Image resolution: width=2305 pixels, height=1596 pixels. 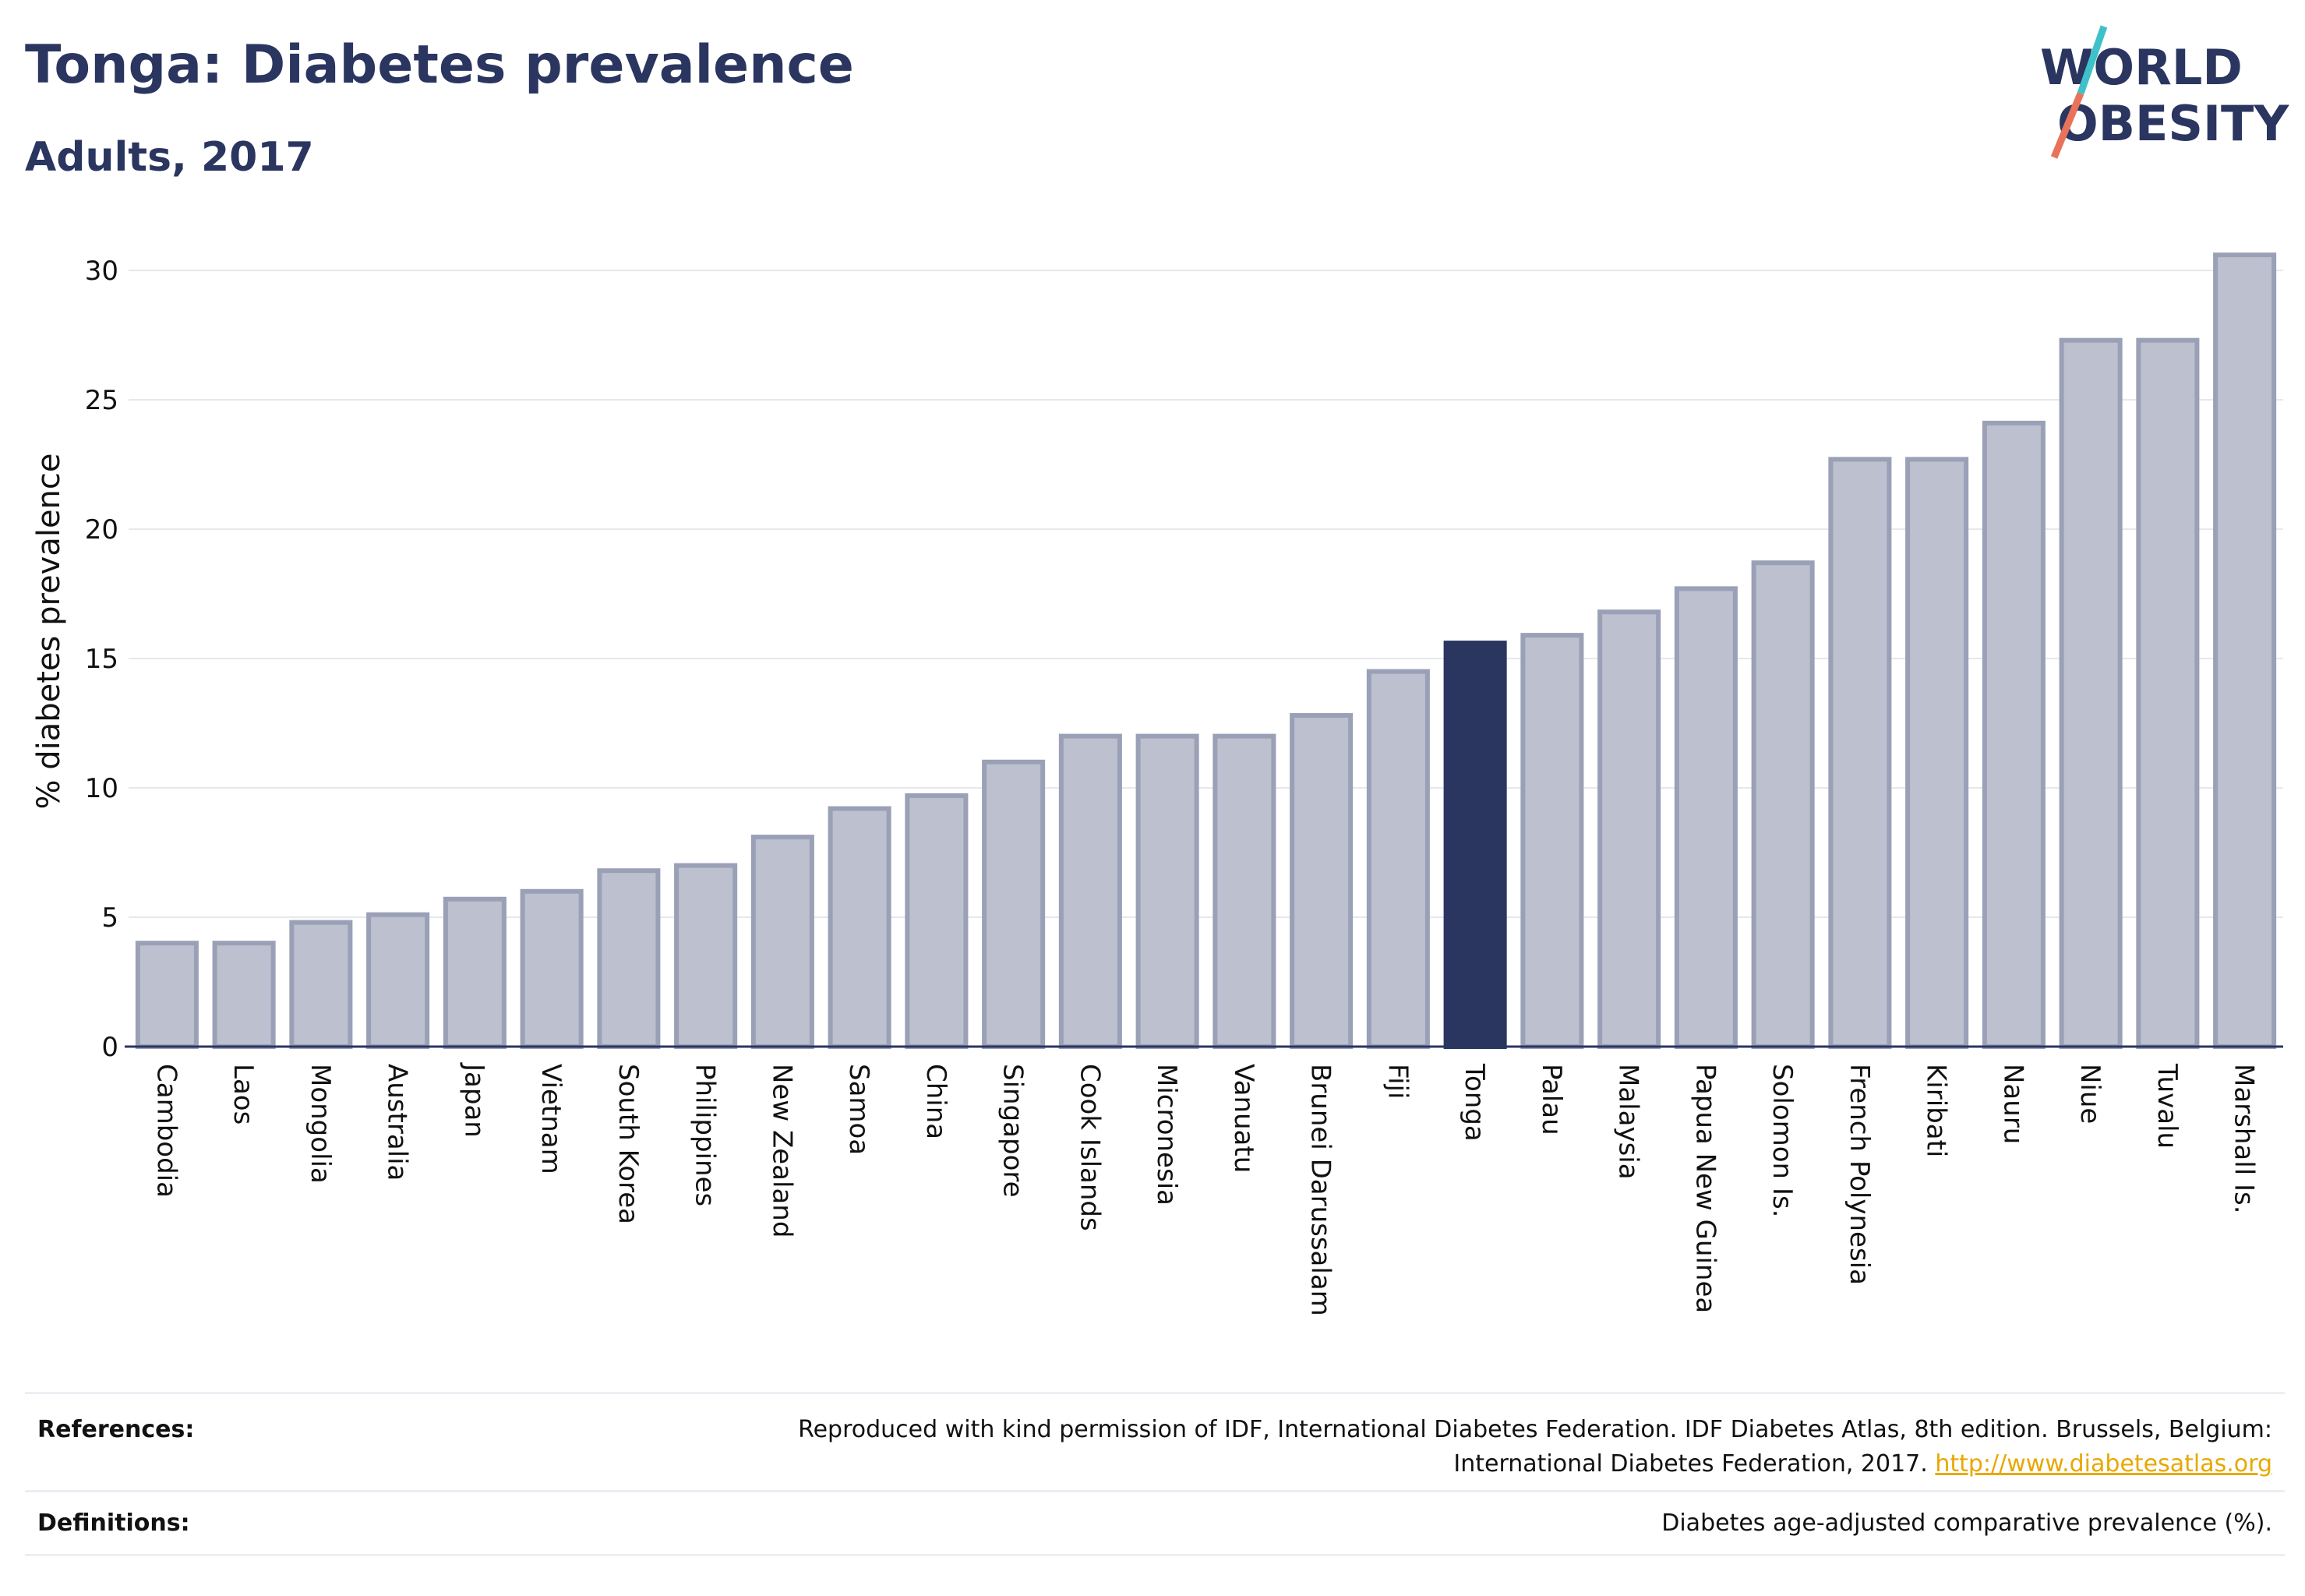 I want to click on logo-word-obesity: OBESITY, so click(x=2173, y=123).